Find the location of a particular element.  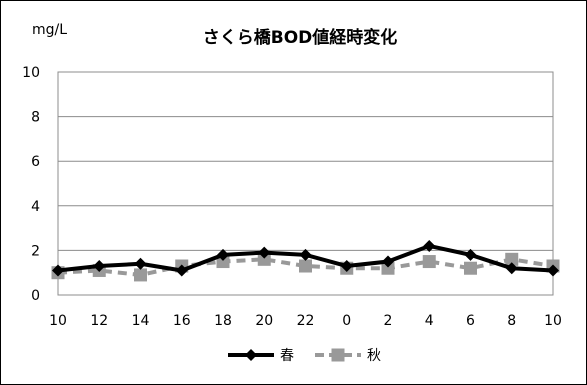

legend: 春秋 is located at coordinates (304, 356).